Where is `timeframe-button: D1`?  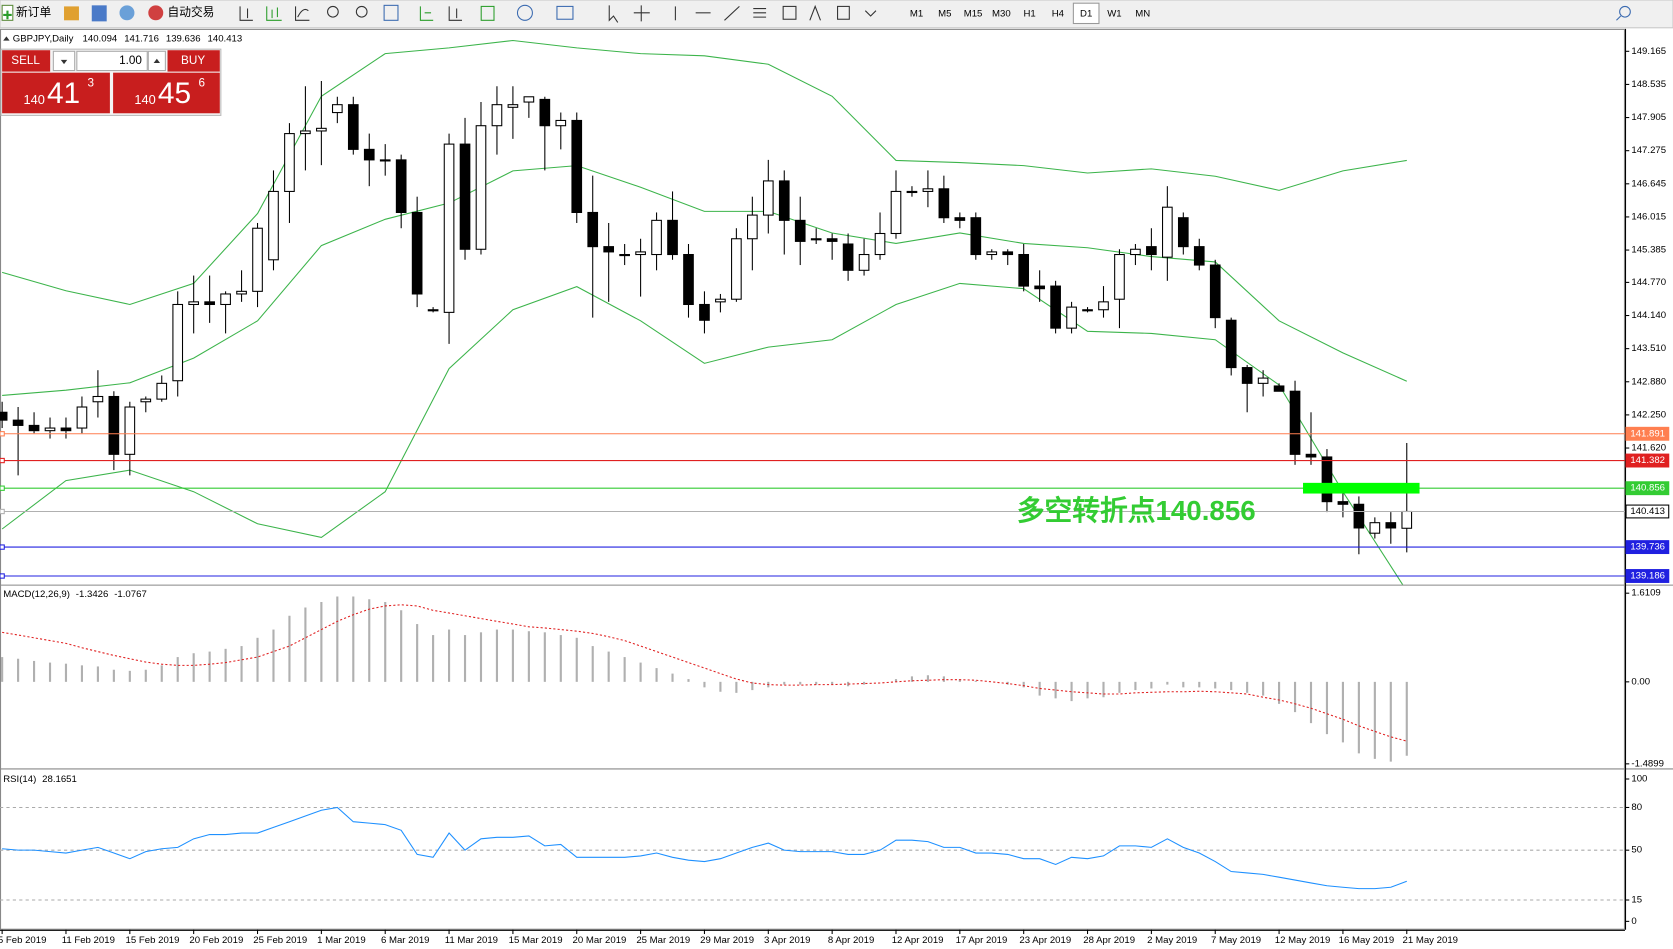
timeframe-button: D1 is located at coordinates (1086, 13).